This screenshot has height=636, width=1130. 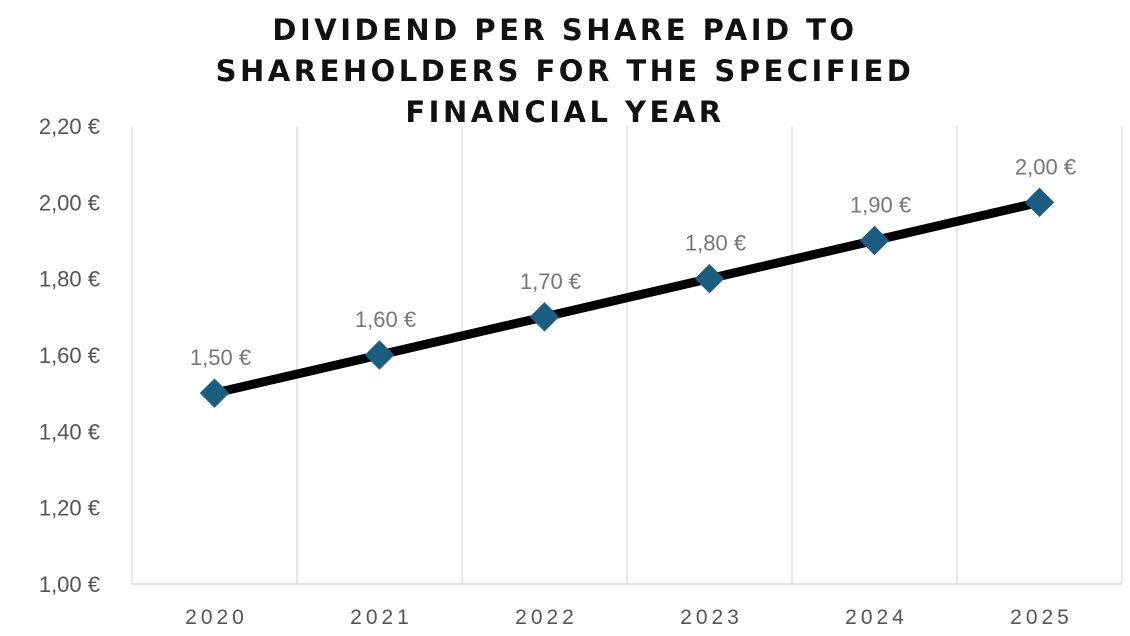 What do you see at coordinates (69, 202) in the screenshot?
I see `y-tick-label: 2,00 €` at bounding box center [69, 202].